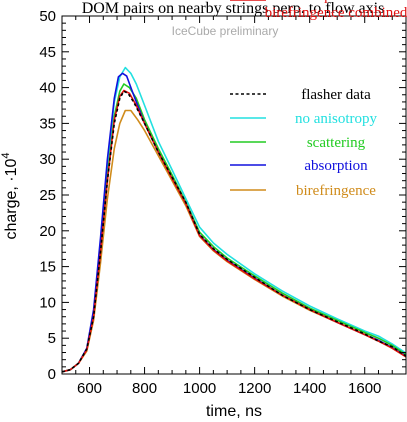  I want to click on x-tick-label: 600, so click(89, 388).